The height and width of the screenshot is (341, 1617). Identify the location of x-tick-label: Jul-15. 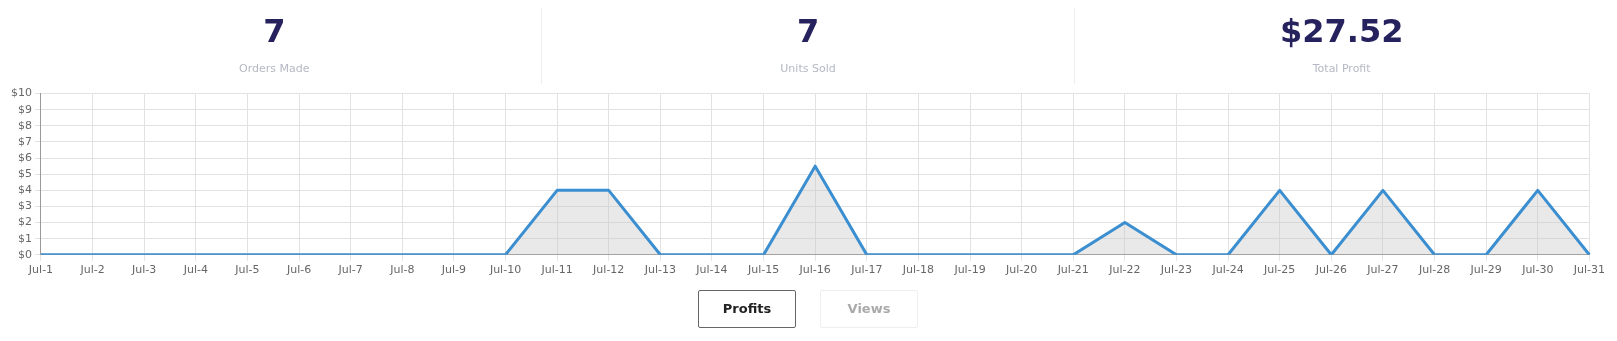
(763, 270).